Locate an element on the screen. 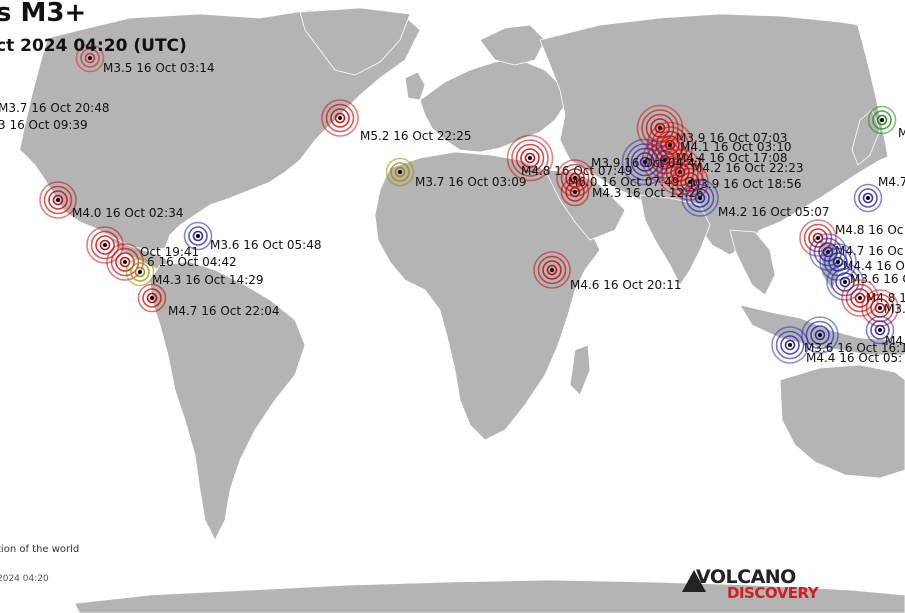  quake-label: M4.2 16 Oct 22:23 is located at coordinates (747, 168).